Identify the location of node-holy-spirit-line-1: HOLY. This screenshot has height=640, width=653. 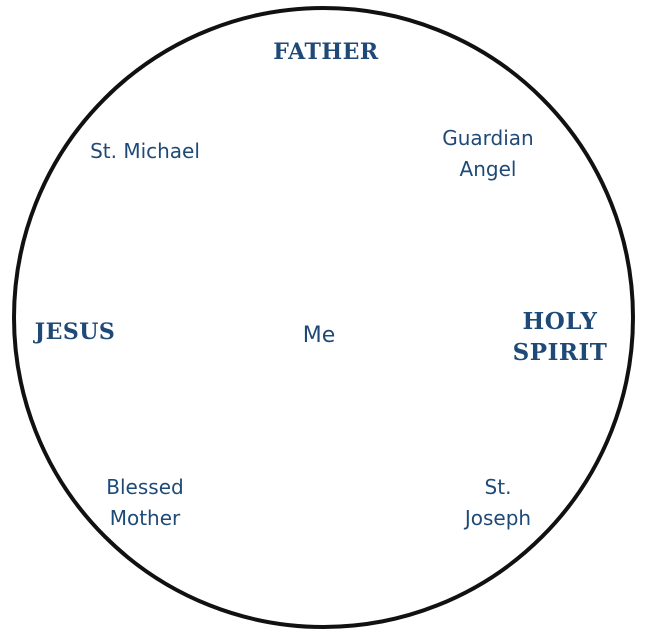
(560, 321).